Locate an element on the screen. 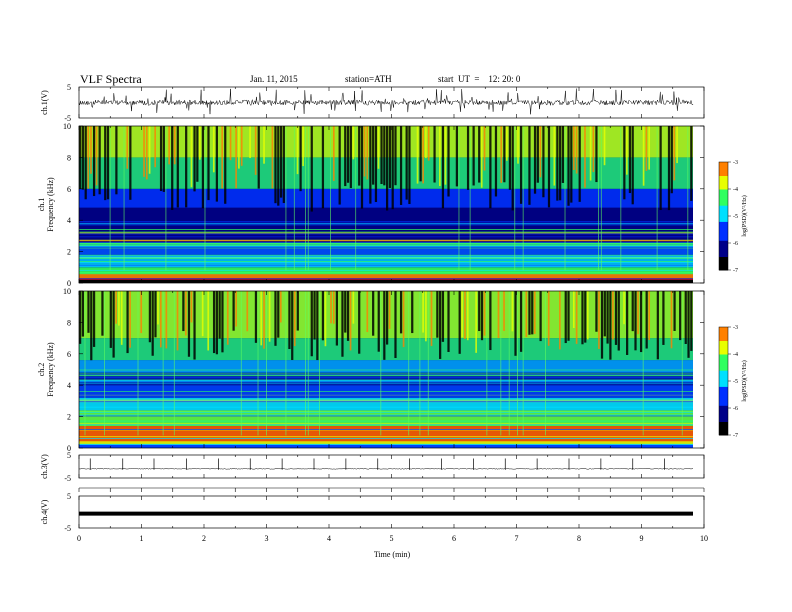 The image size is (792, 612). ch1-waveform is located at coordinates (386, 101).